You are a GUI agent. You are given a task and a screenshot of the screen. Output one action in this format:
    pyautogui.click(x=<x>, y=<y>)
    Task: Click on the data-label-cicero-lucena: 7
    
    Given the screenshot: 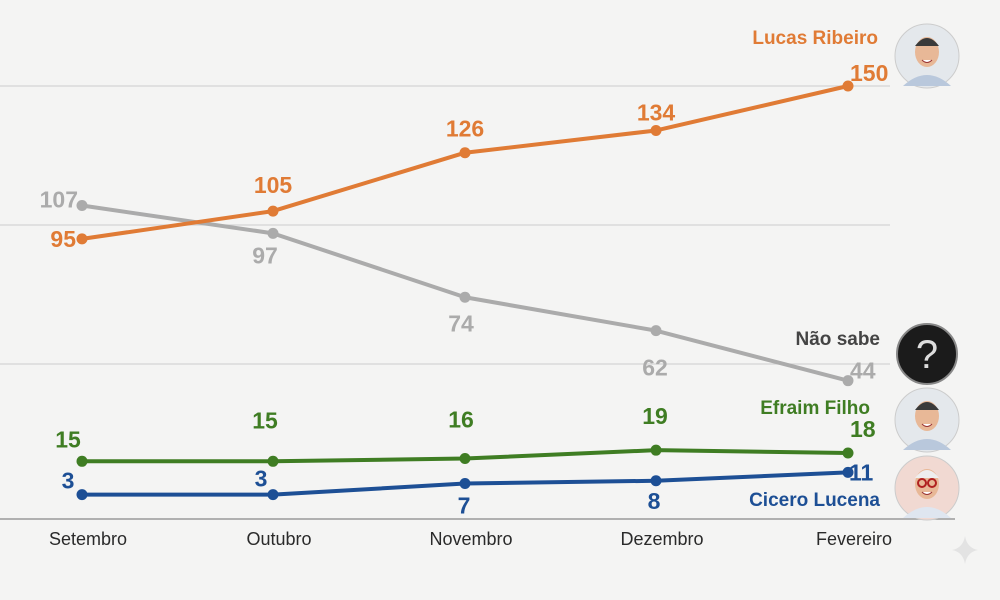 What is the action you would take?
    pyautogui.click(x=464, y=506)
    